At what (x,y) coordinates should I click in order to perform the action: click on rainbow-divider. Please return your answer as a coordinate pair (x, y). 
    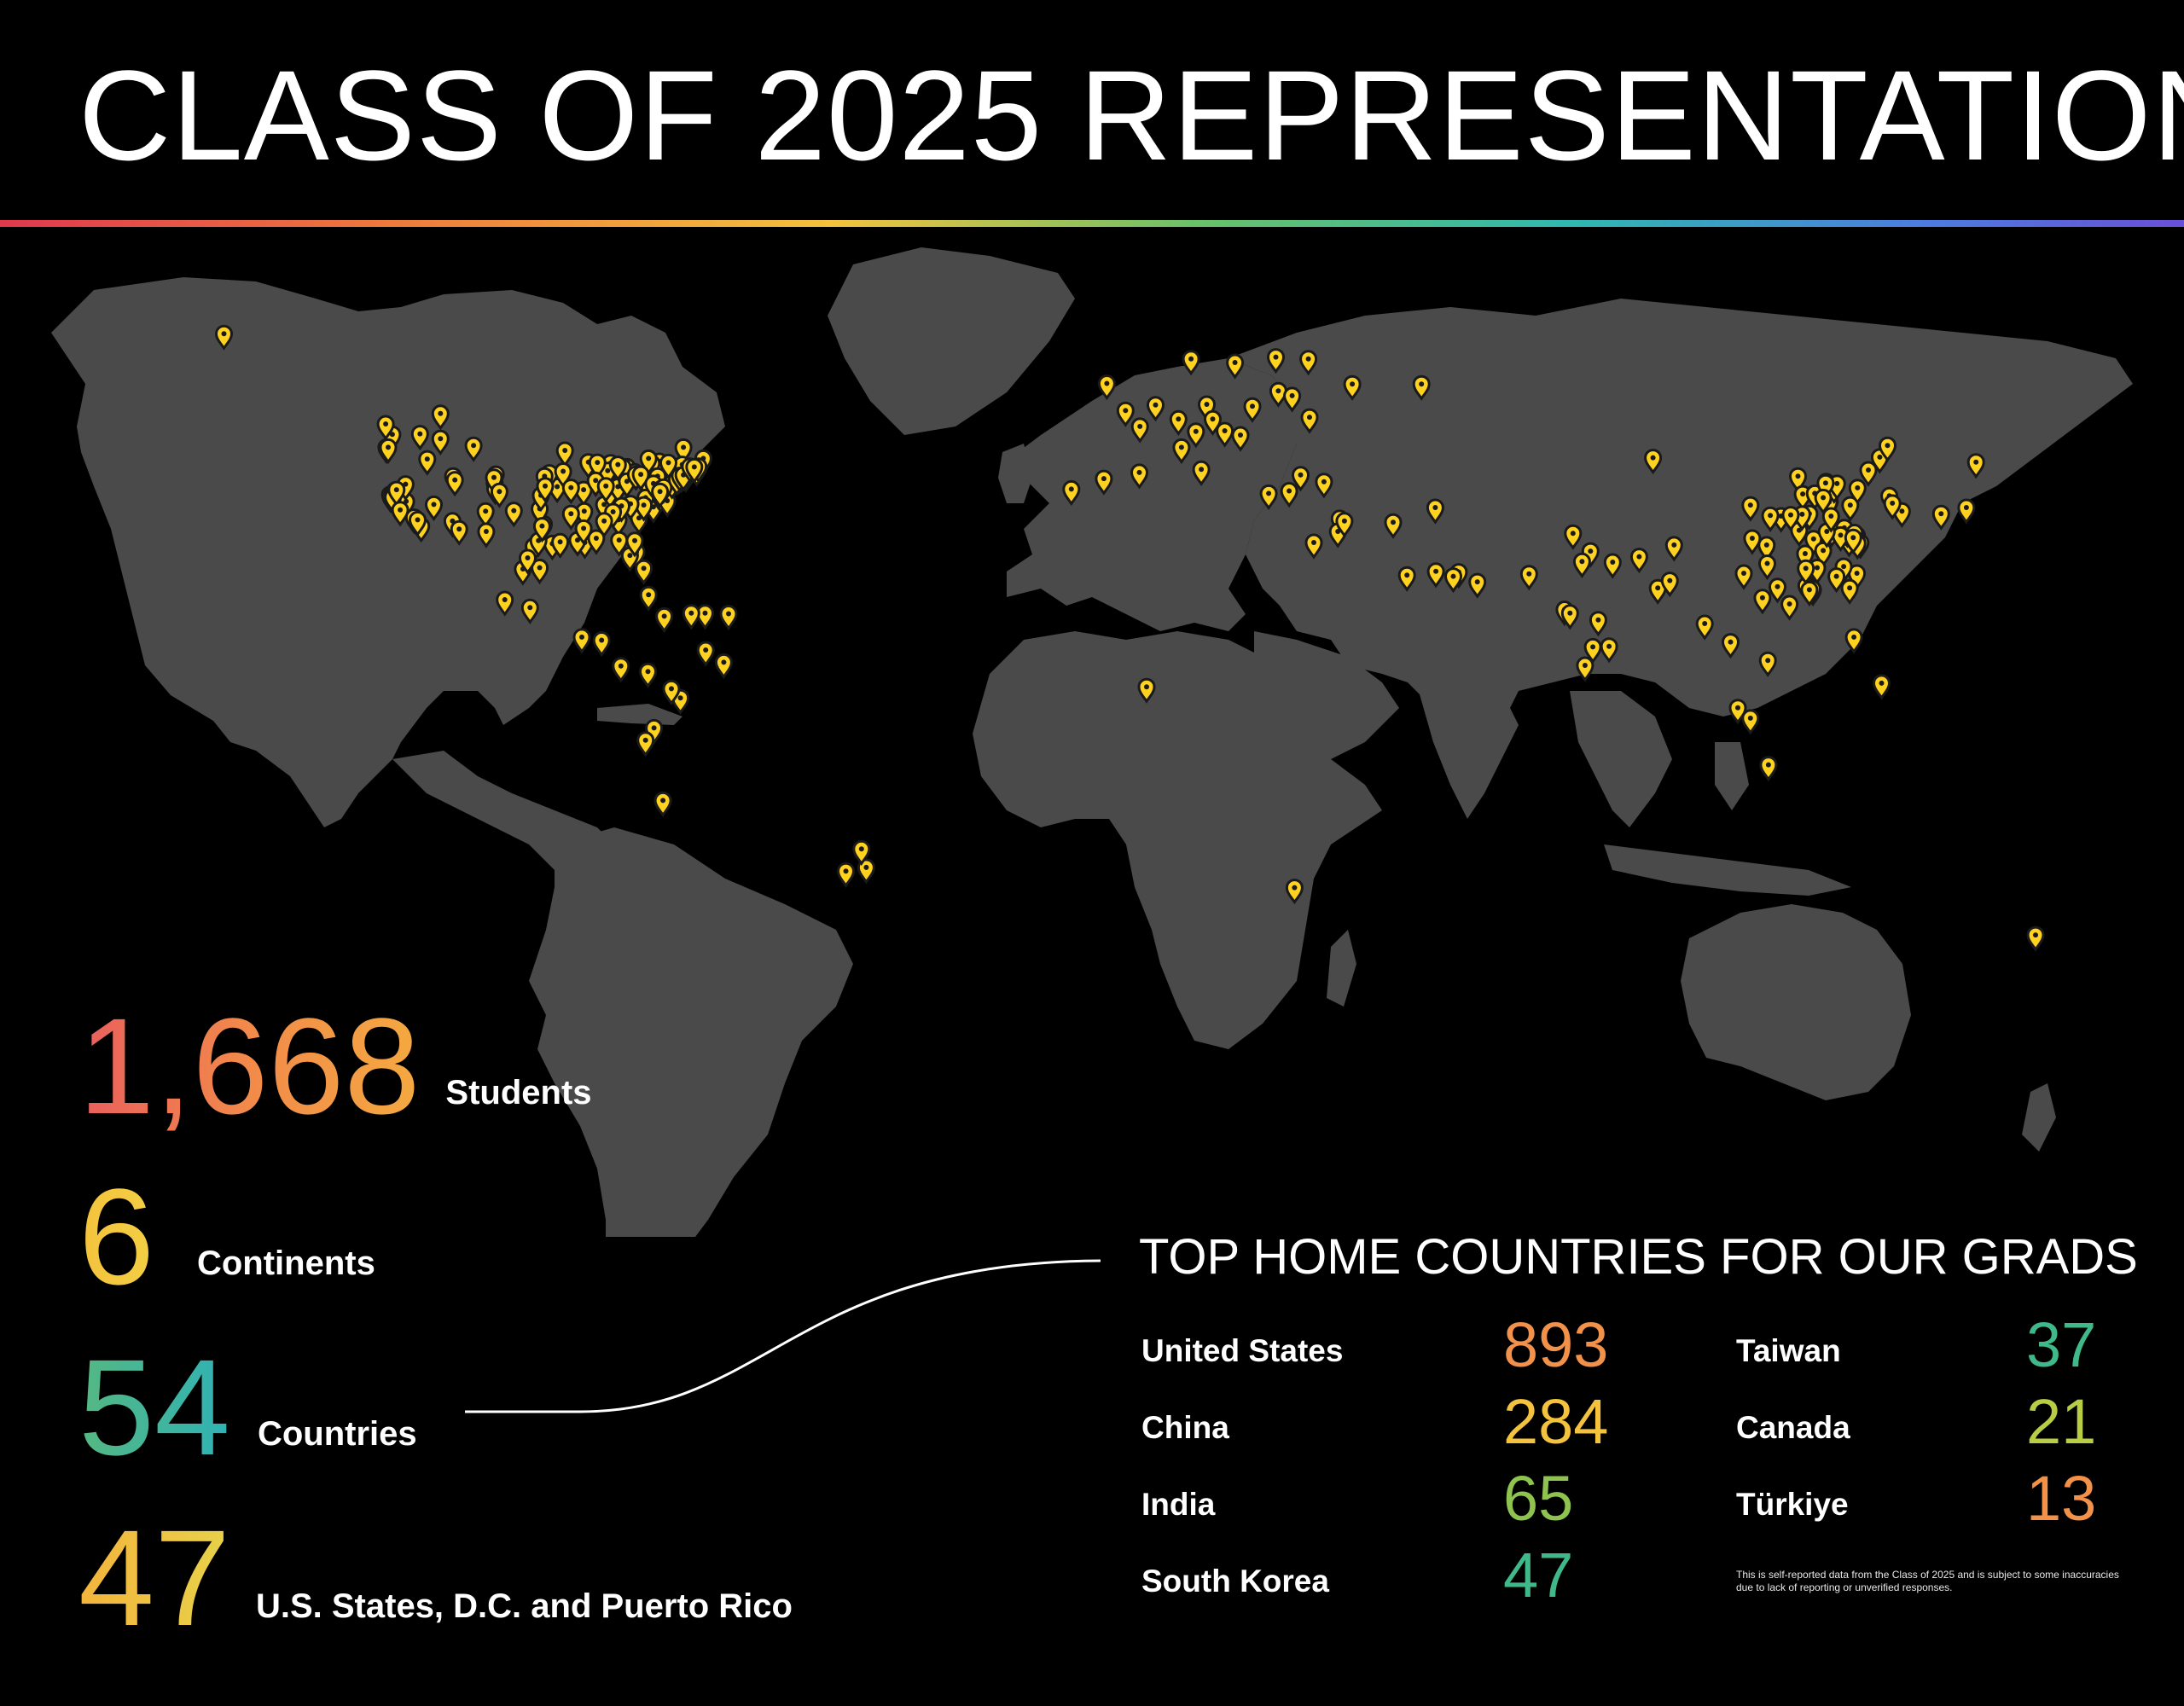
    Looking at the image, I should click on (1092, 223).